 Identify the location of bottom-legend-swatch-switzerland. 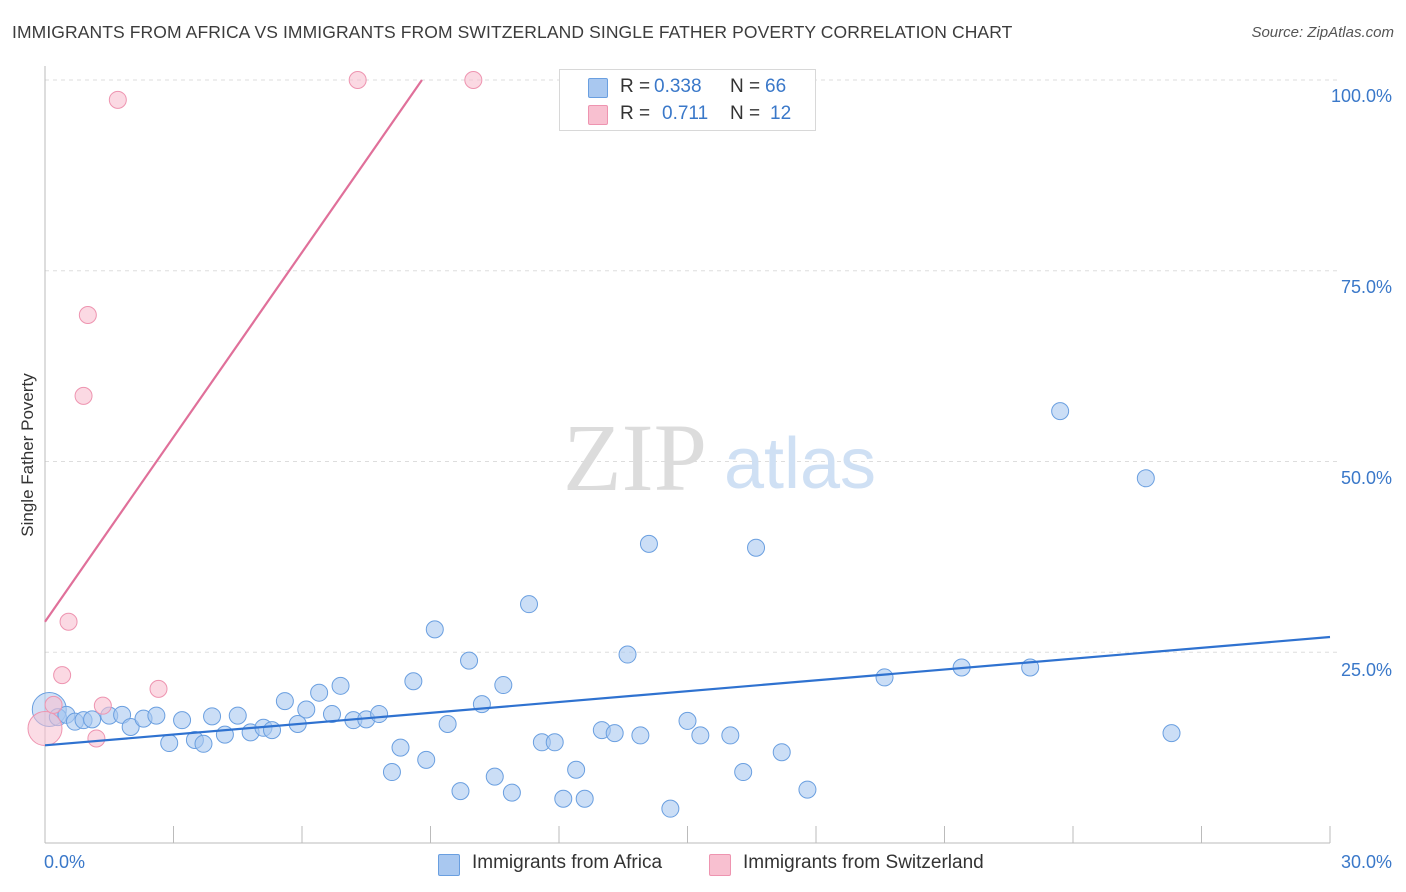
(720, 865).